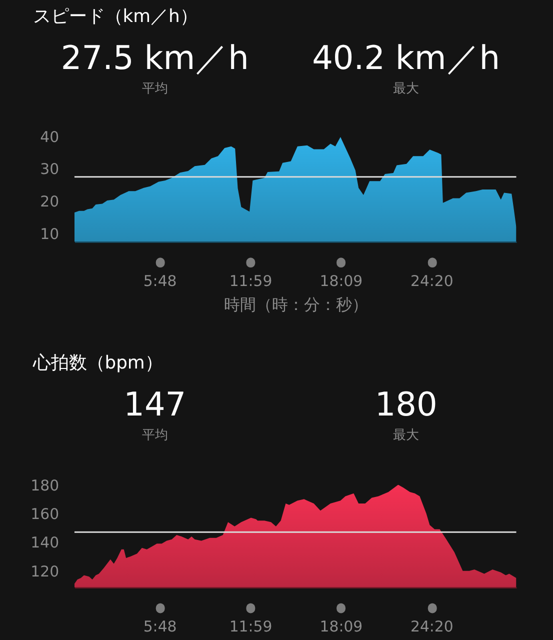  I want to click on x-axis-title: 時間（時：分：秒）, so click(296, 304).